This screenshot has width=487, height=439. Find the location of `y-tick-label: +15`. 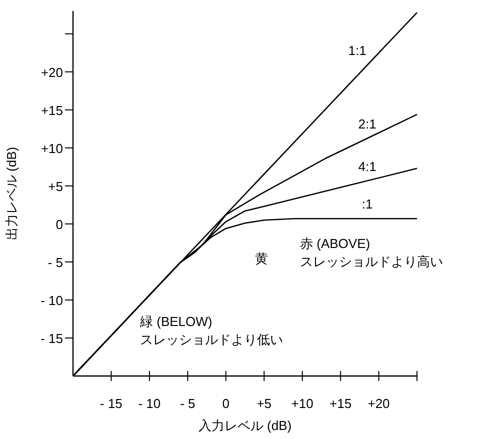

y-tick-label: +15 is located at coordinates (51, 110).